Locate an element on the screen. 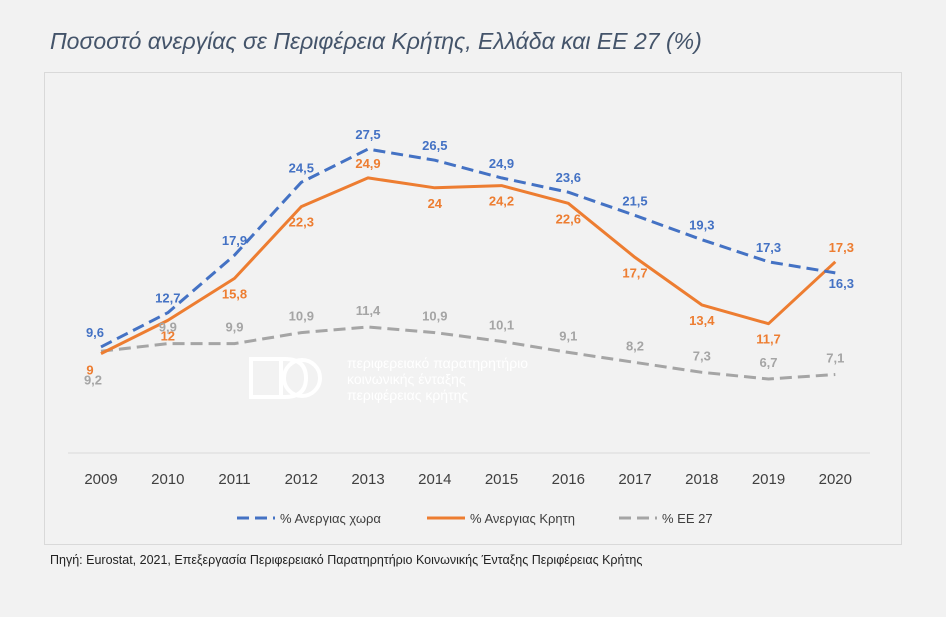 This screenshot has height=617, width=946. data-label-s0-2014: 26,5 is located at coordinates (434, 145).